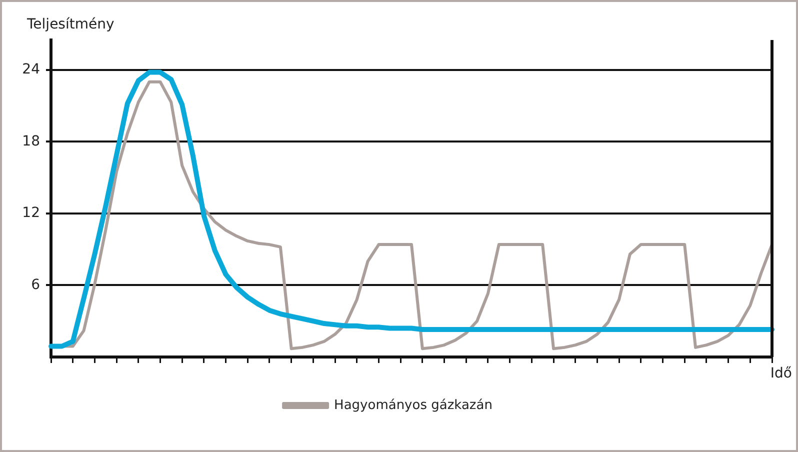 This screenshot has width=798, height=452. What do you see at coordinates (31, 70) in the screenshot?
I see `y-tick-label: 24` at bounding box center [31, 70].